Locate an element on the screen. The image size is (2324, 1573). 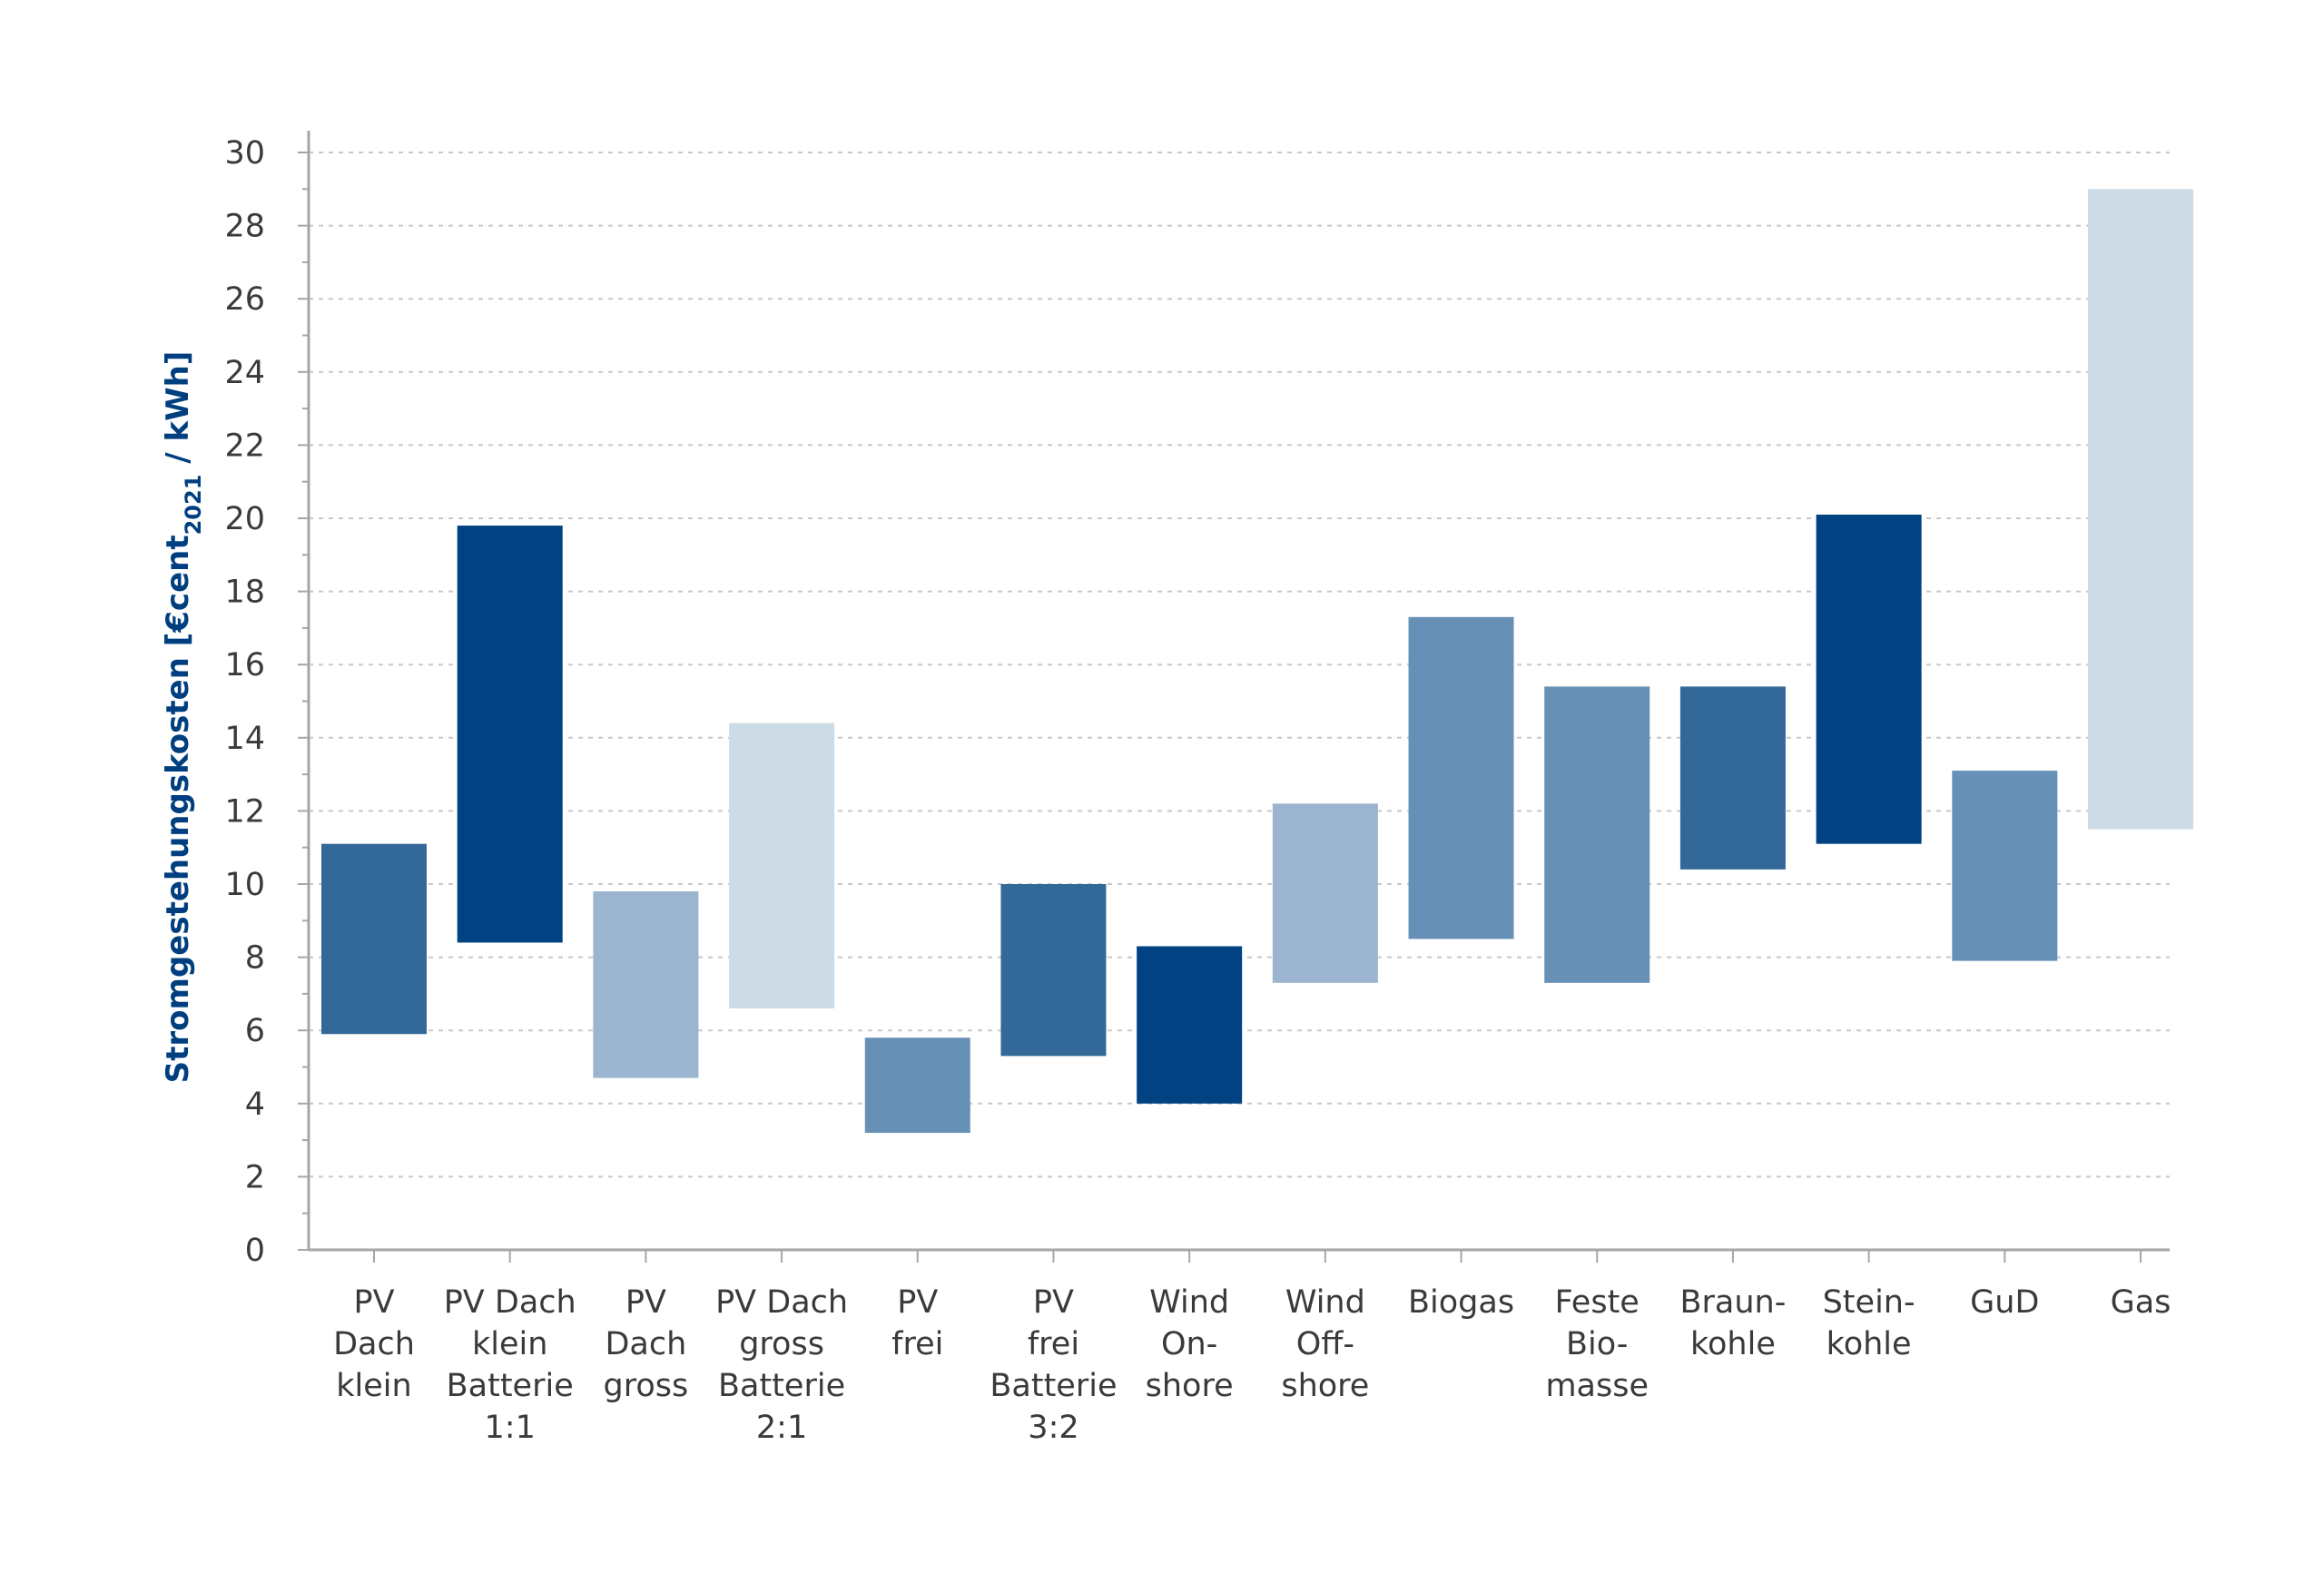
y-tick-label: 26 is located at coordinates (244, 299).